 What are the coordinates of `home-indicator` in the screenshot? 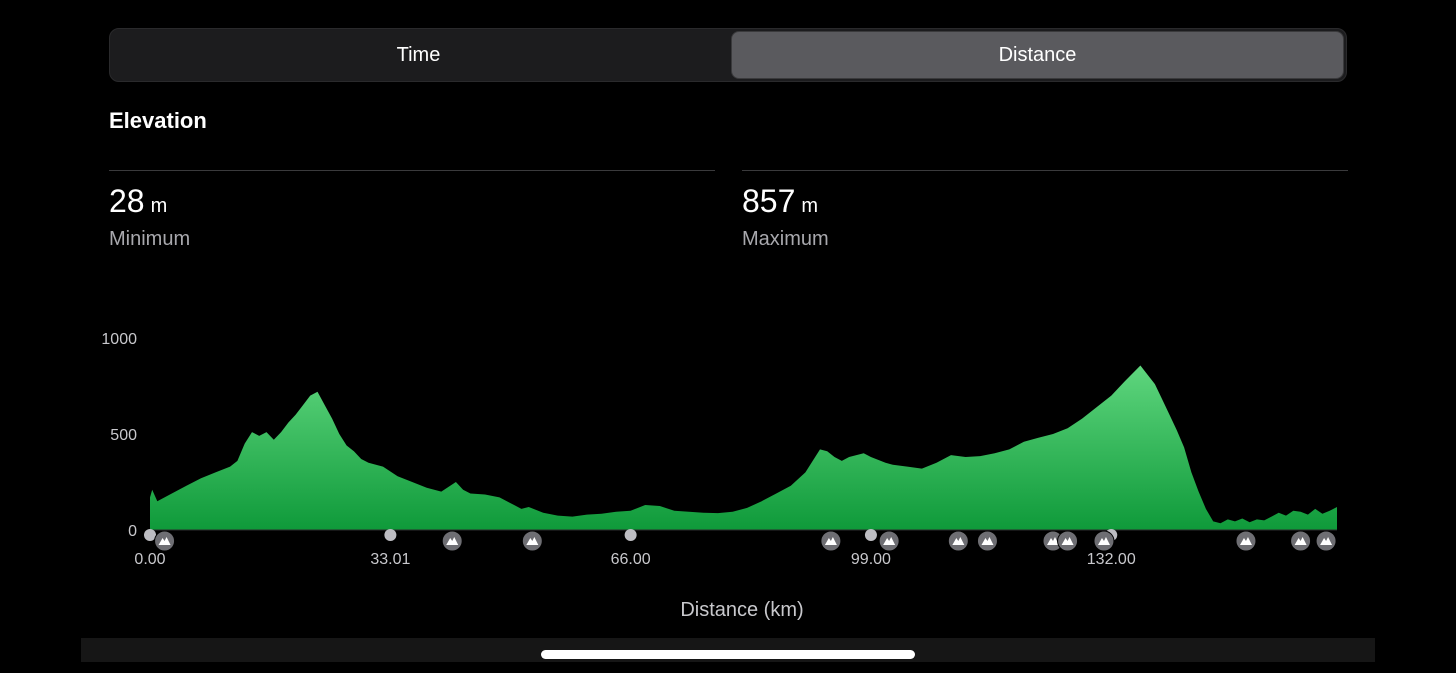 It's located at (728, 654).